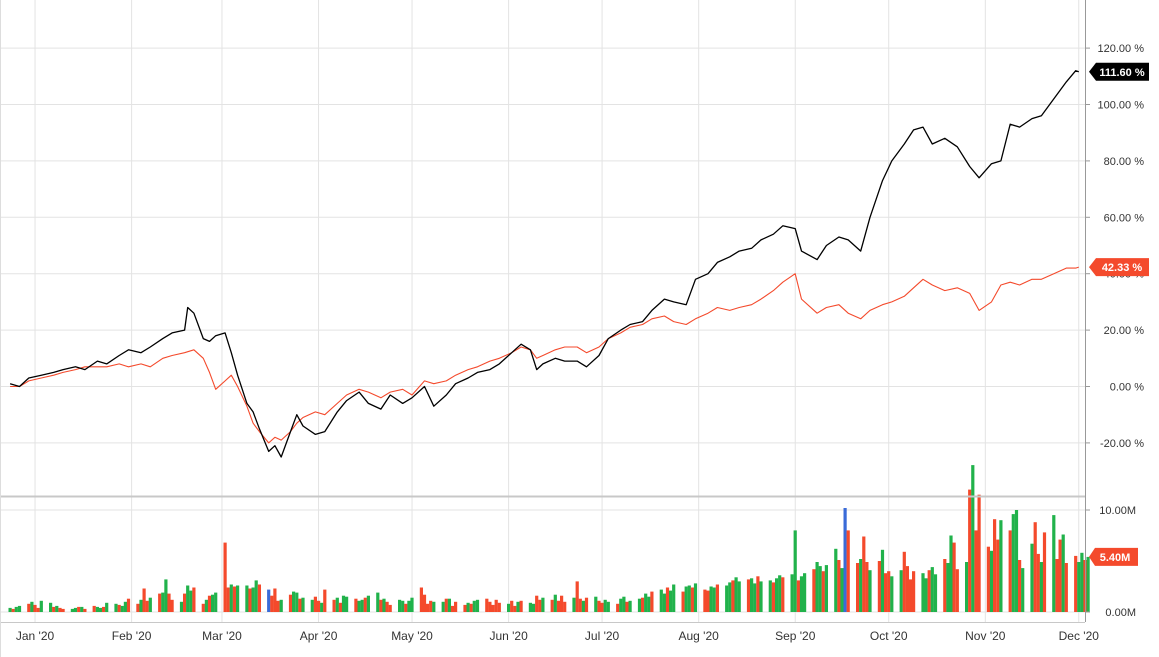 Image resolution: width=1159 pixels, height=657 pixels. Describe the element at coordinates (1121, 49) in the screenshot. I see `price-tick-label: 120.00 %` at that location.